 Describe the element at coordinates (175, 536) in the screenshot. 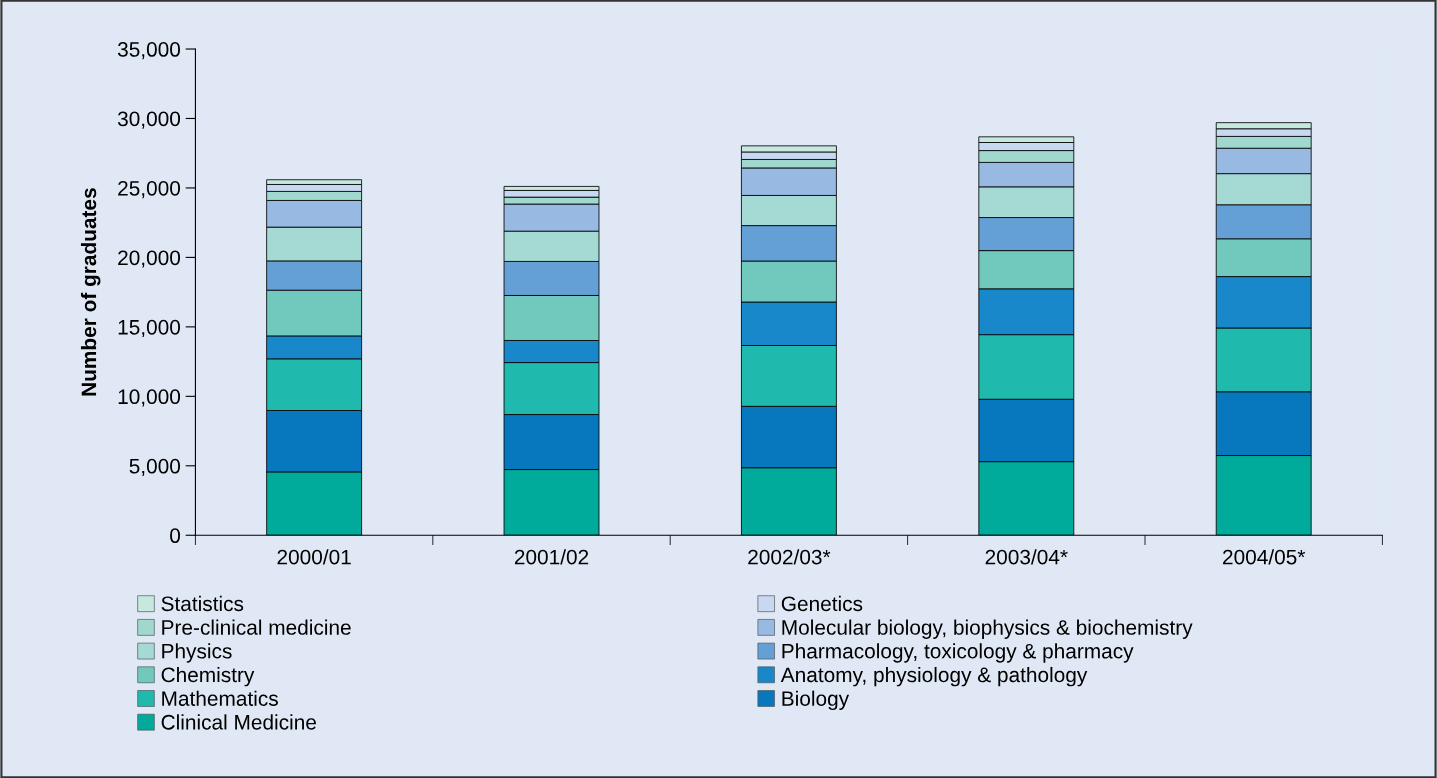

I see `y-tick-label: 0` at that location.